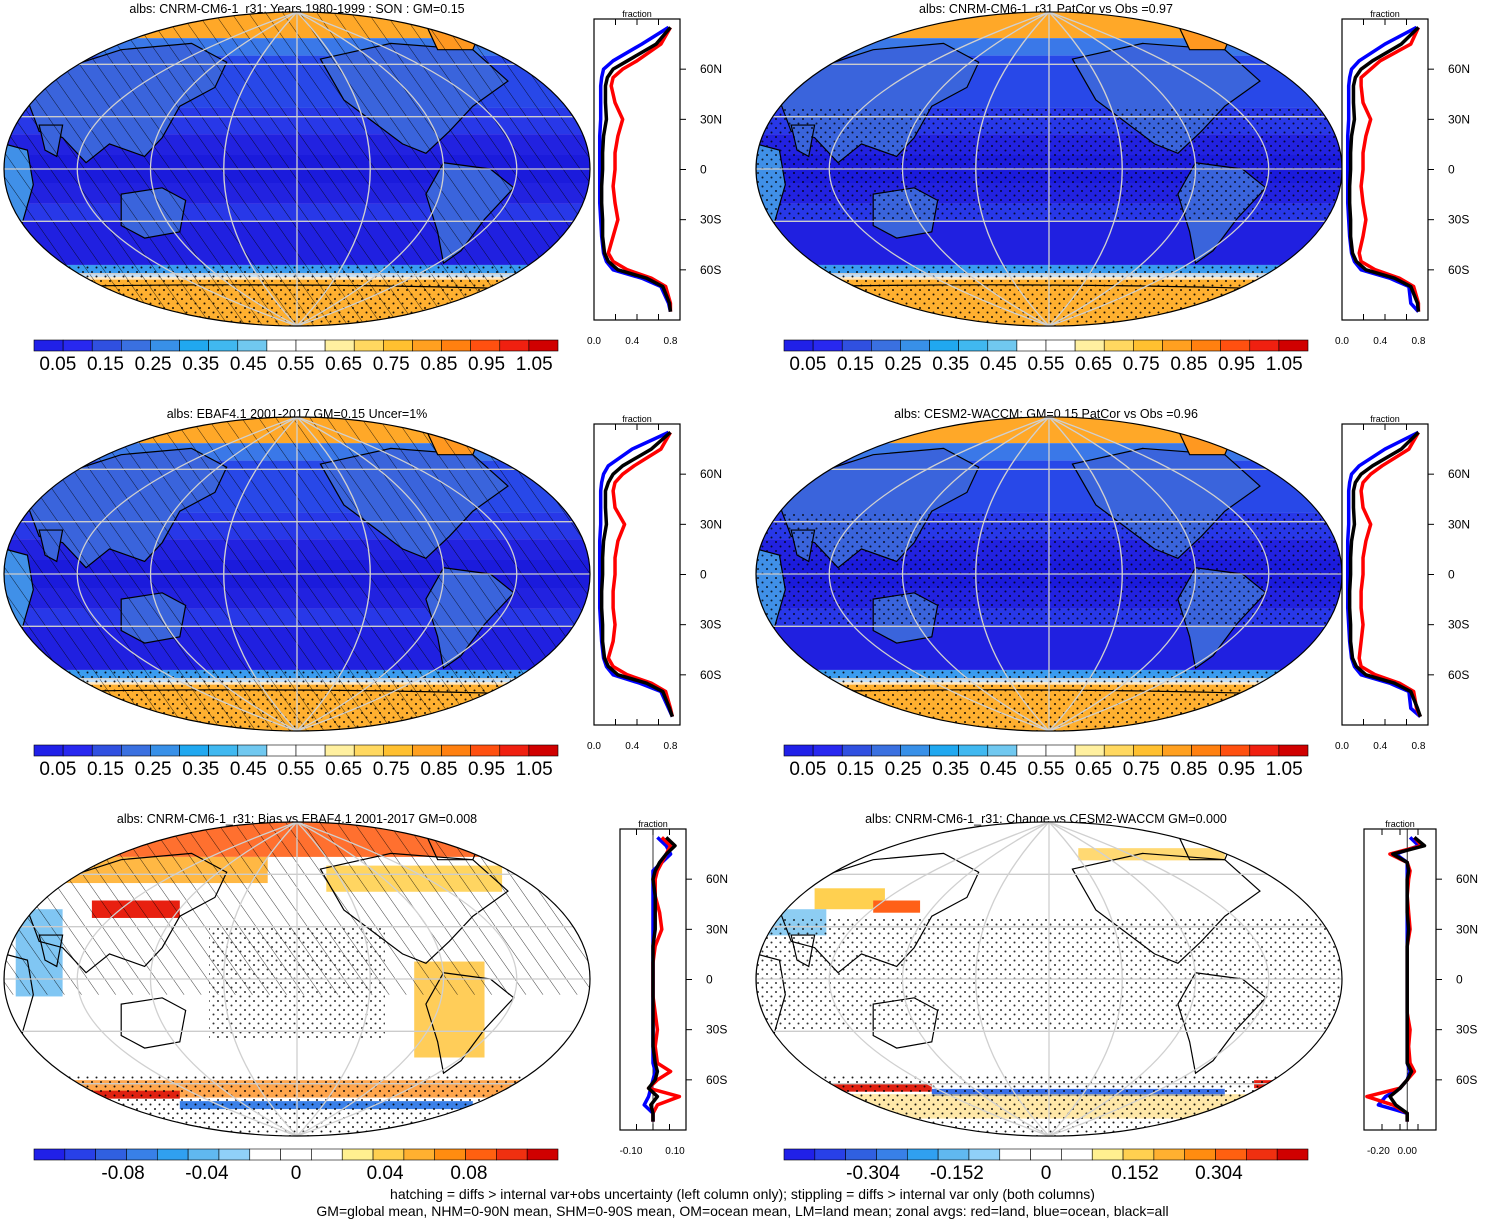 This screenshot has width=1485, height=1219. Describe the element at coordinates (1459, 524) in the screenshot. I see `zonal-lat-label: 30N` at that location.